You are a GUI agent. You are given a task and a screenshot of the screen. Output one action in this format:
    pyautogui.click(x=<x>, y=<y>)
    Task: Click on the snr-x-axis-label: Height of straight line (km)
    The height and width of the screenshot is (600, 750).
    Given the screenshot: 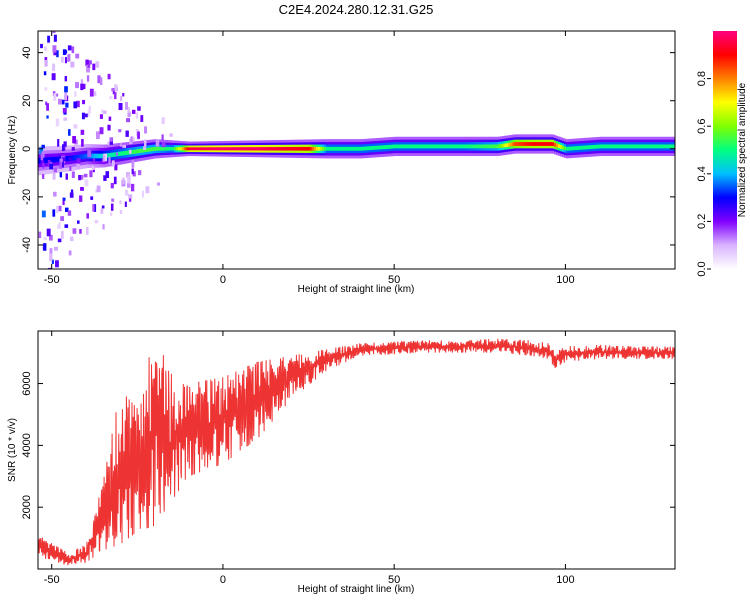 What is the action you would take?
    pyautogui.click(x=356, y=589)
    